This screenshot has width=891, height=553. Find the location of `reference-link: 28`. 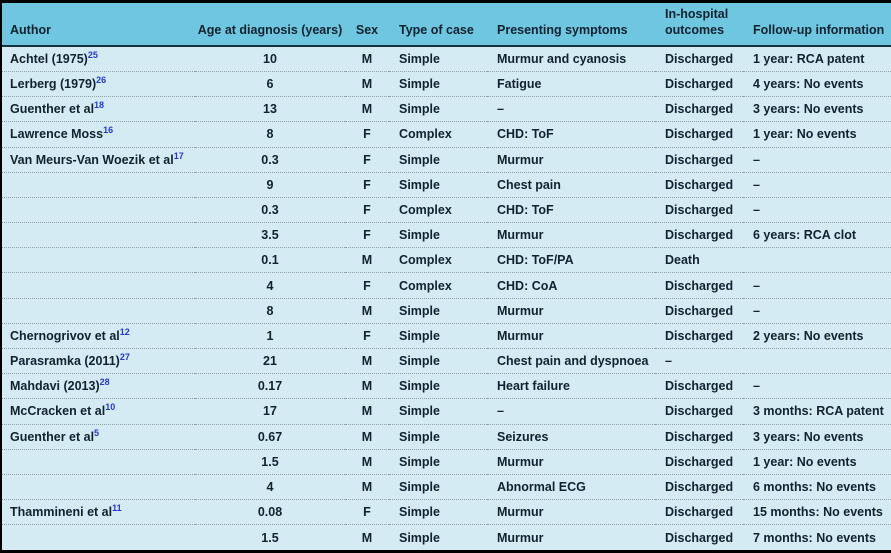

reference-link: 28 is located at coordinates (104, 382).